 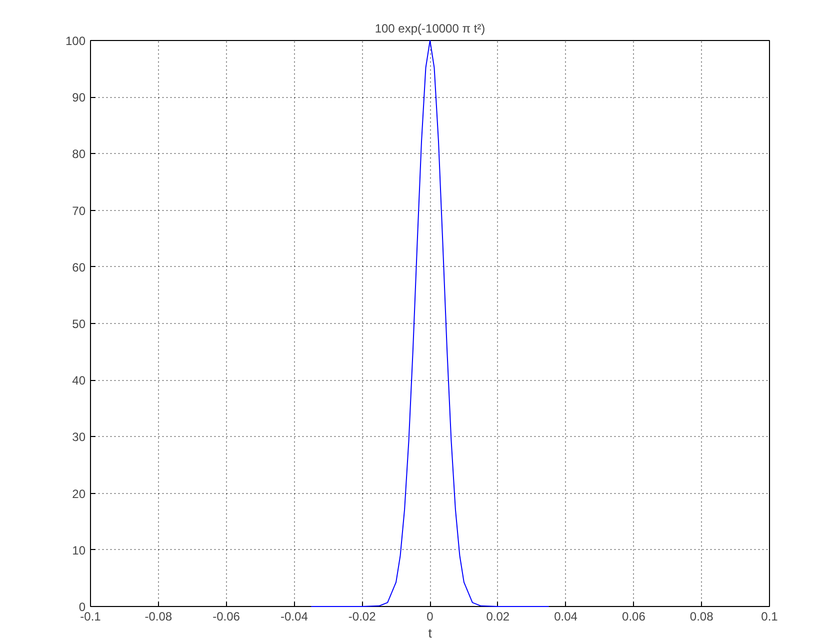 I want to click on y-tick-label: 50, so click(x=79, y=324).